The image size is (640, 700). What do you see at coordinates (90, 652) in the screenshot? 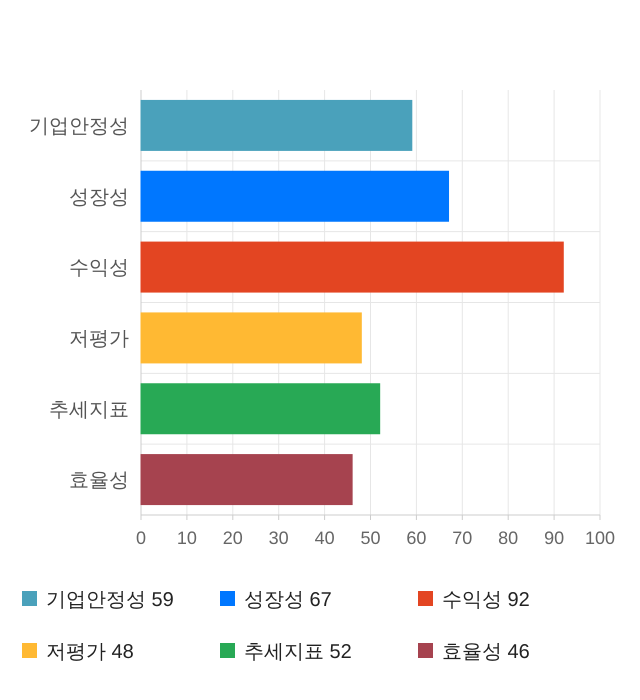
I see `legend-label: 저평가 48` at bounding box center [90, 652].